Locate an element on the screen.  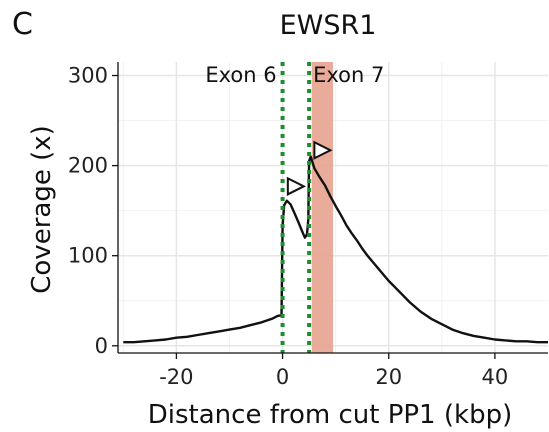
x-tick-label: 20 is located at coordinates (388, 377).